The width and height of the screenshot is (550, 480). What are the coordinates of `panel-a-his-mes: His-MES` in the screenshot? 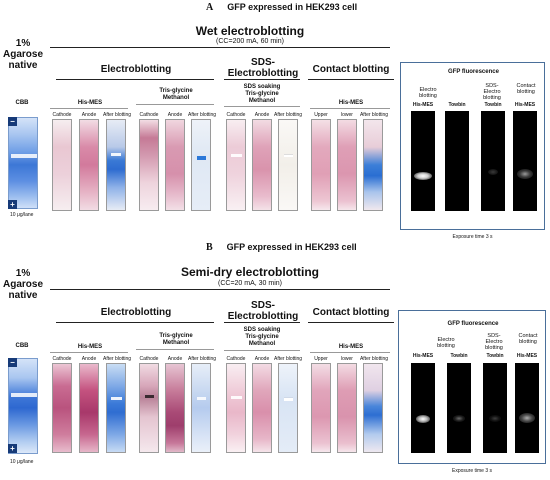 It's located at (90, 103).